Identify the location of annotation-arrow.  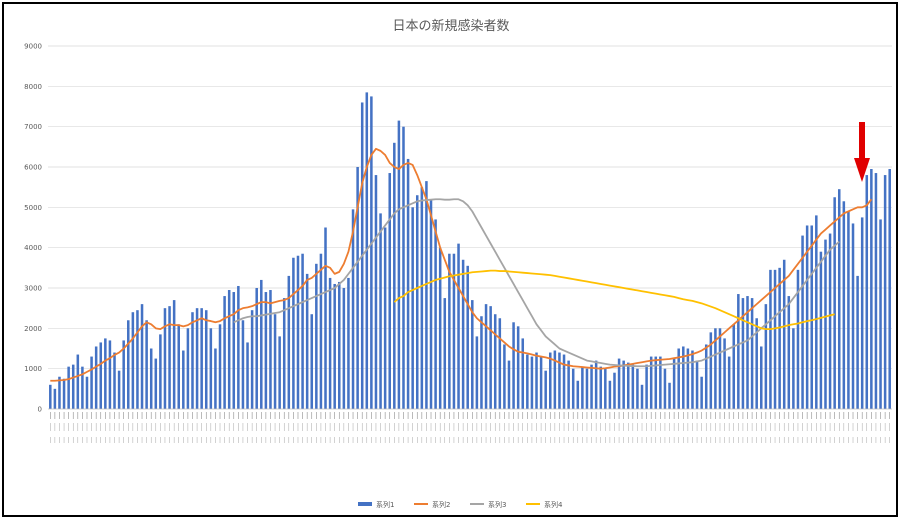
(862, 152).